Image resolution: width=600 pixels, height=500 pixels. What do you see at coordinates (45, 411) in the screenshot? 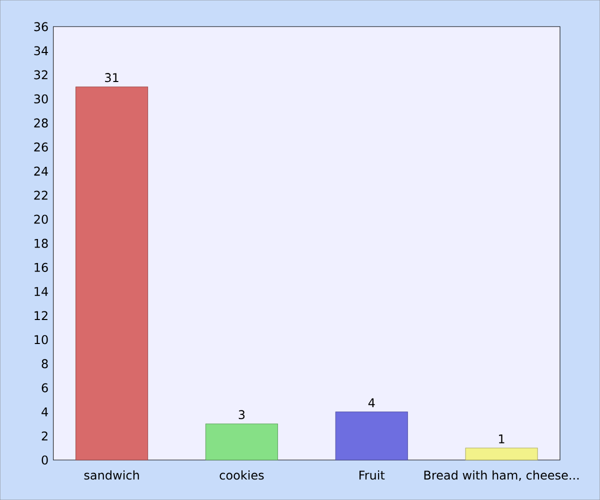
I see `y-tick-label: 4` at bounding box center [45, 411].